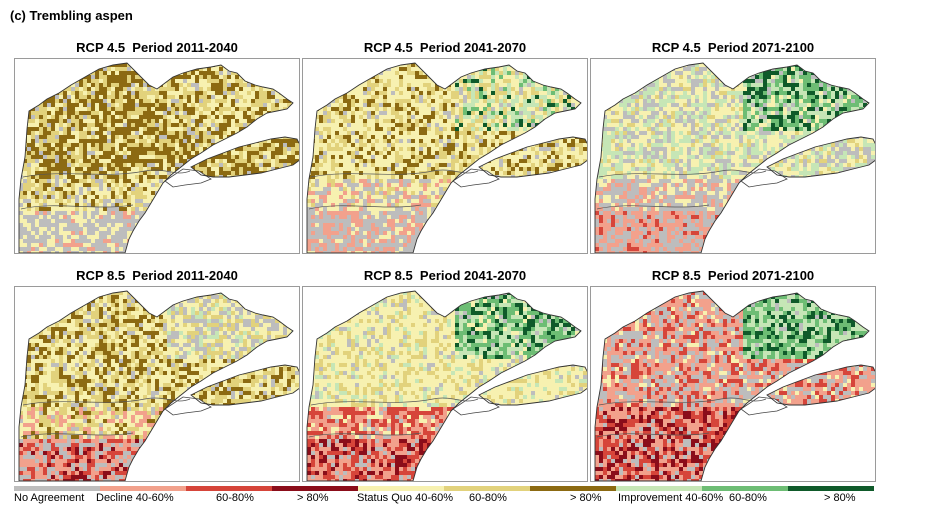  What do you see at coordinates (748, 498) in the screenshot?
I see `legend-label-9: 60-80%` at bounding box center [748, 498].